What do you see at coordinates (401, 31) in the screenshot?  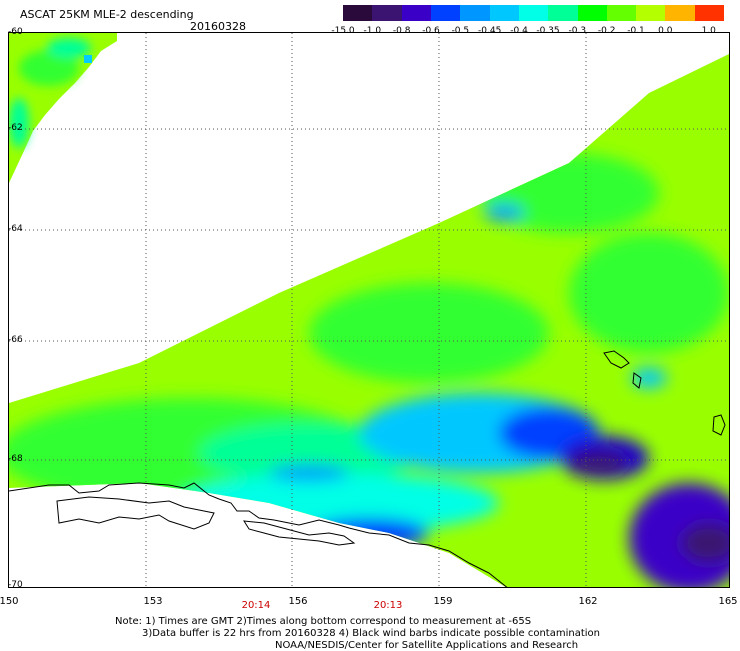 I see `colorbar-label: -0.8` at bounding box center [401, 31].